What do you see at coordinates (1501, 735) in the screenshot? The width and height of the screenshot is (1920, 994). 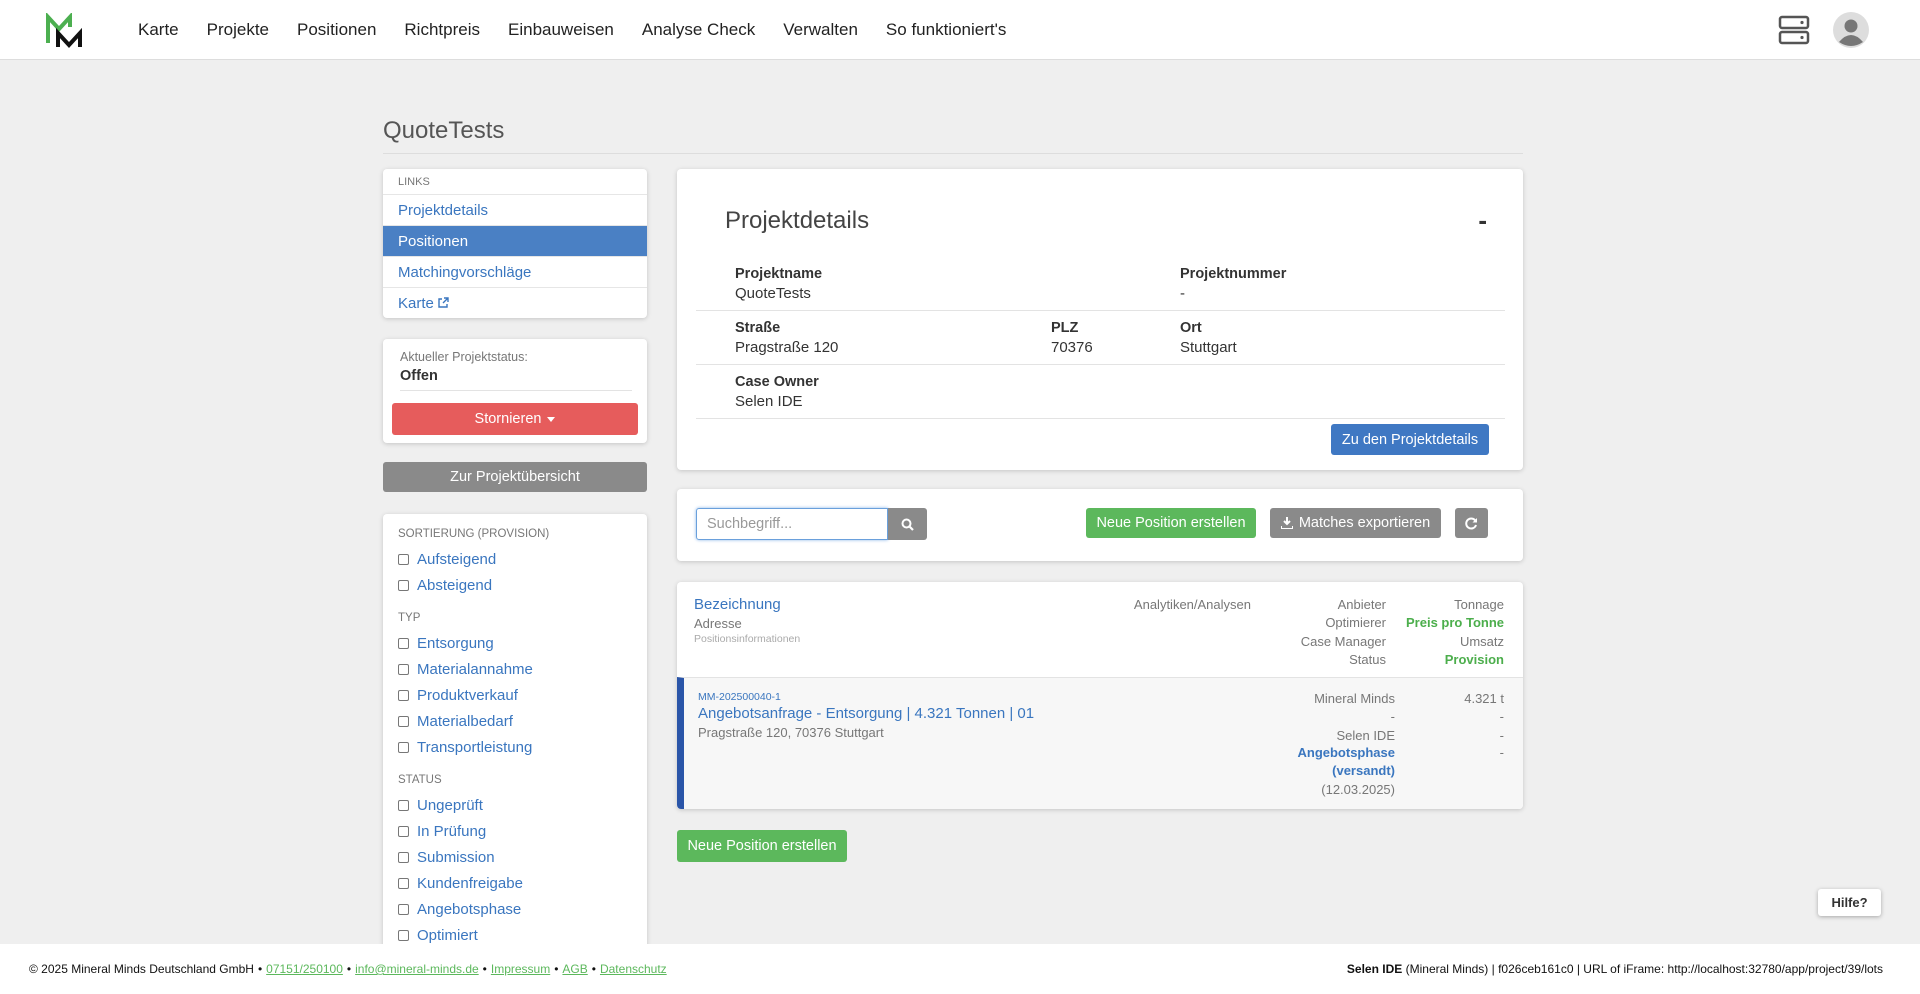 I see `row-revenue: -` at bounding box center [1501, 735].